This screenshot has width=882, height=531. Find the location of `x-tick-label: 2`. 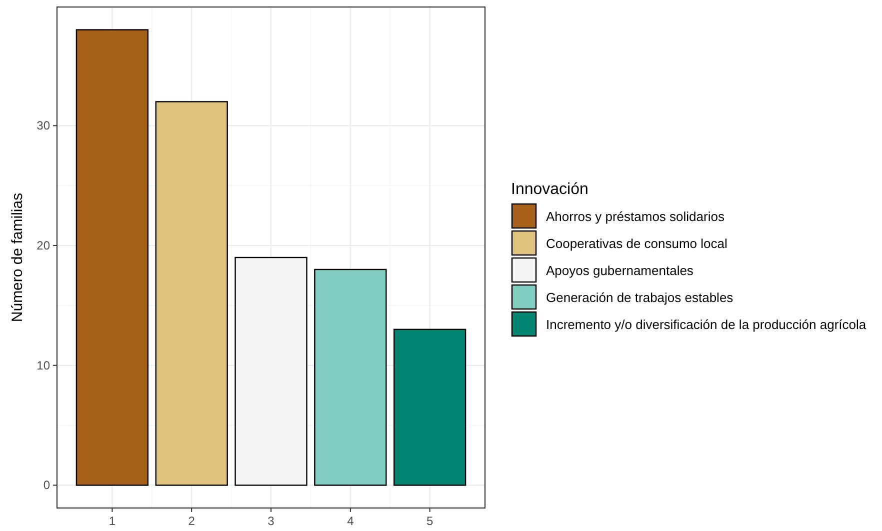

x-tick-label: 2 is located at coordinates (192, 521).